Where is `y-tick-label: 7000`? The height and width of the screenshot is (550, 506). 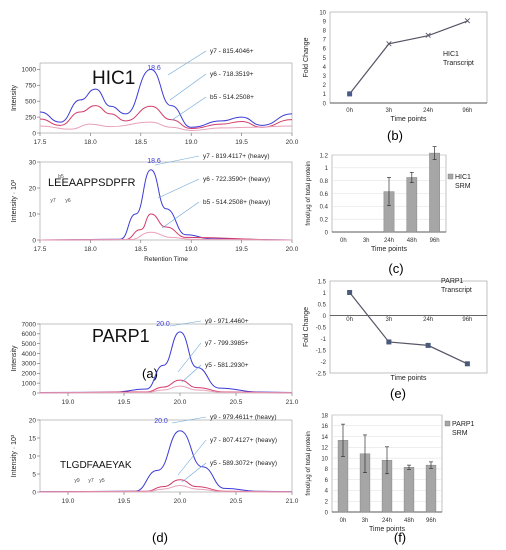 y-tick-label: 7000 is located at coordinates (29, 324).